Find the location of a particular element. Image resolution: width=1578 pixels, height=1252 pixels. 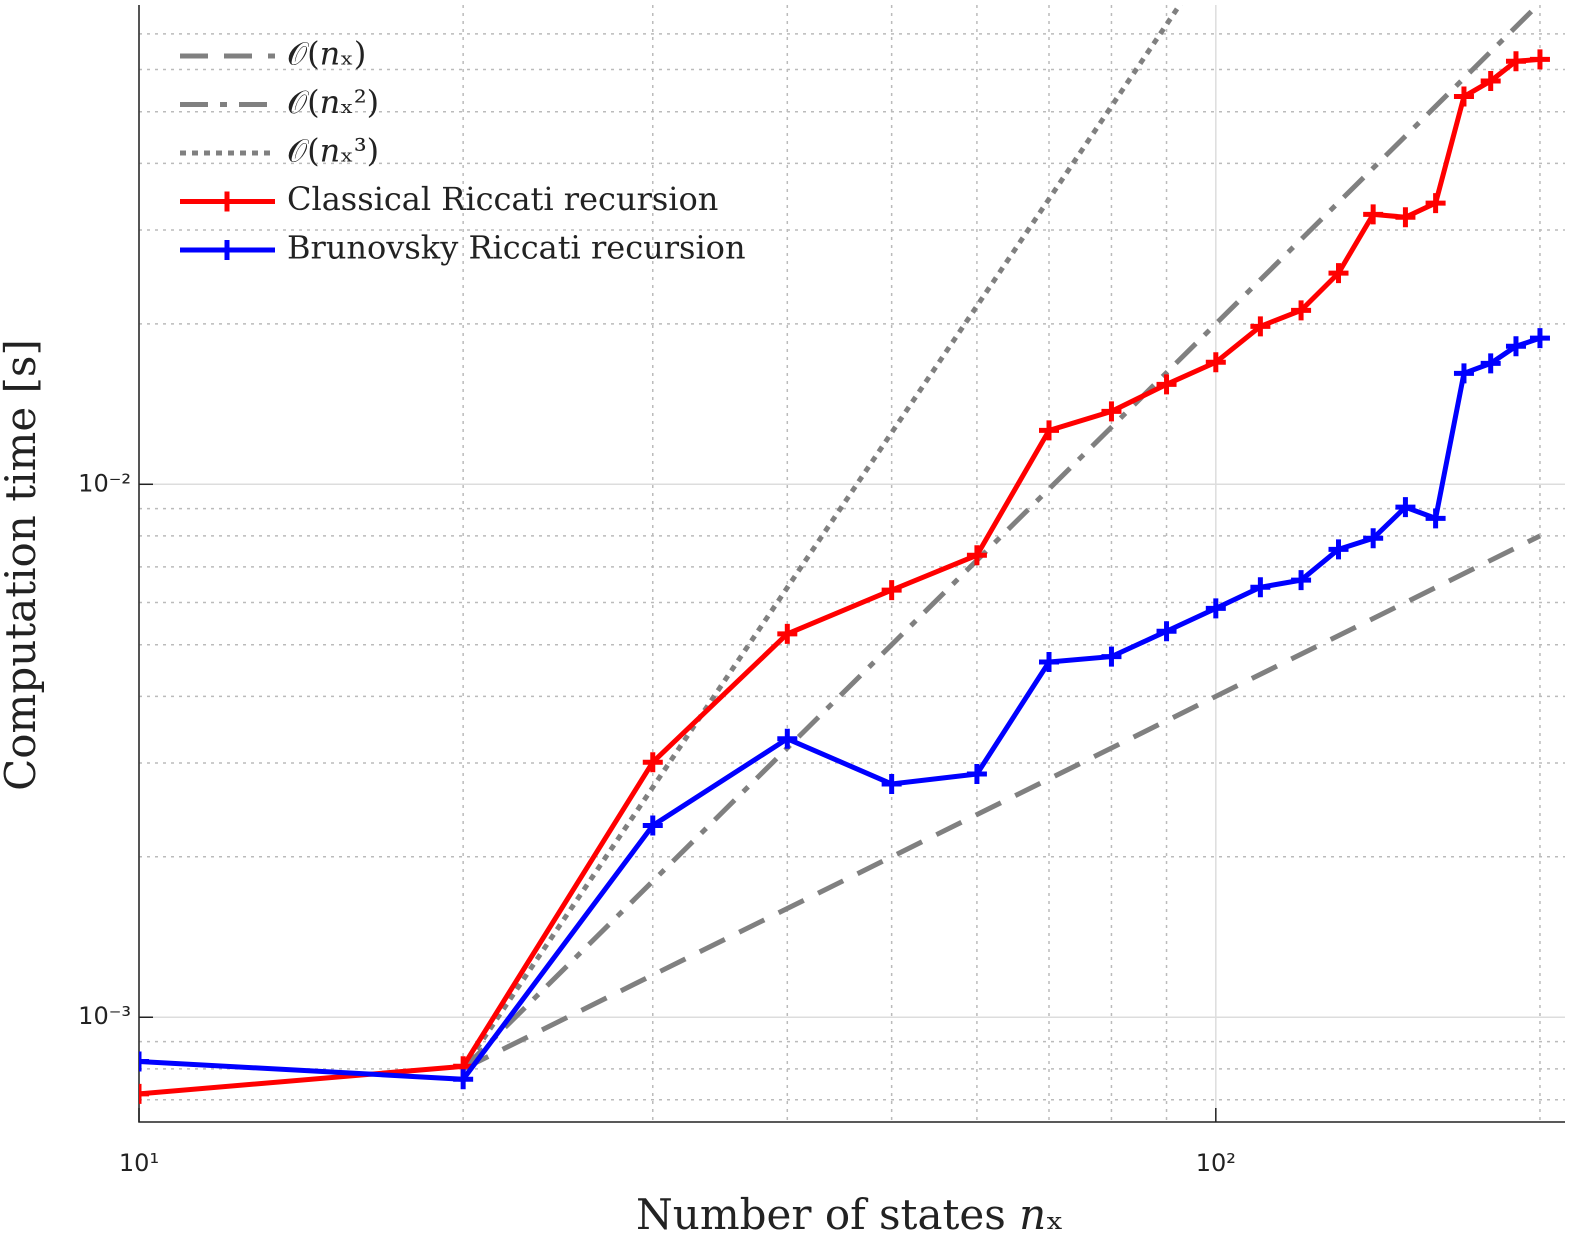

y-tick-label: 10⁻³ is located at coordinates (104, 1016).